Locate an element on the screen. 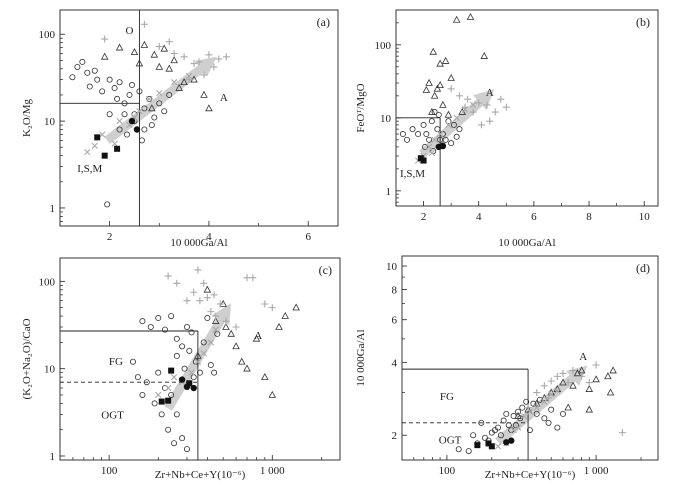  y-tick-label: 1 is located at coordinates (389, 192).